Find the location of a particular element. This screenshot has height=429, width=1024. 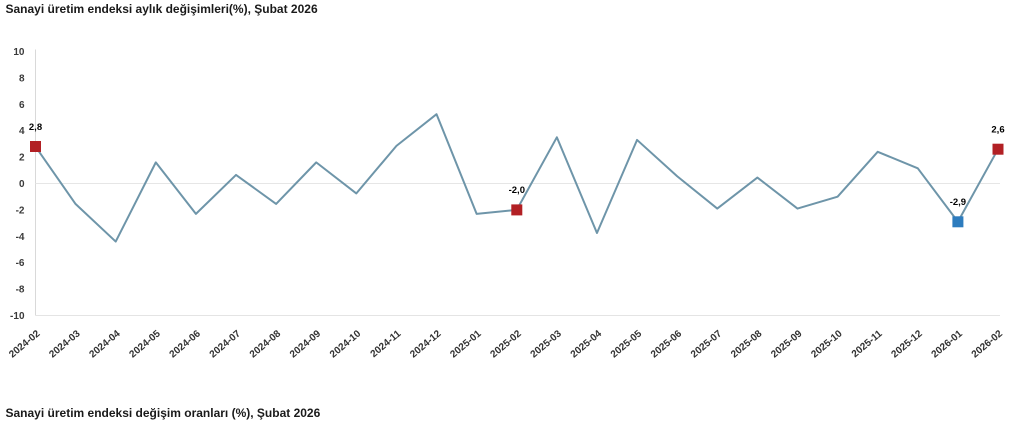

svg-text: 4 is located at coordinates (22, 131).